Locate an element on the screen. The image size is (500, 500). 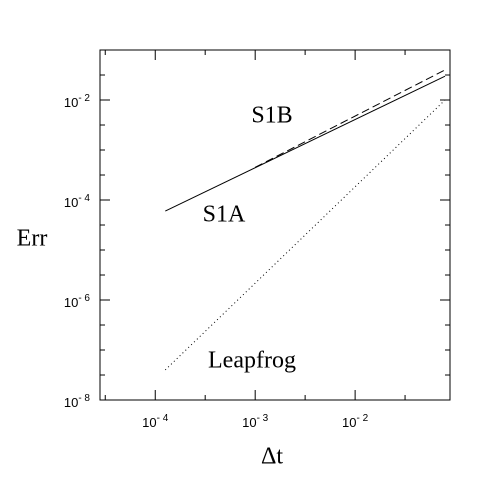
tick-label: 10- 3 is located at coordinates (255, 422).